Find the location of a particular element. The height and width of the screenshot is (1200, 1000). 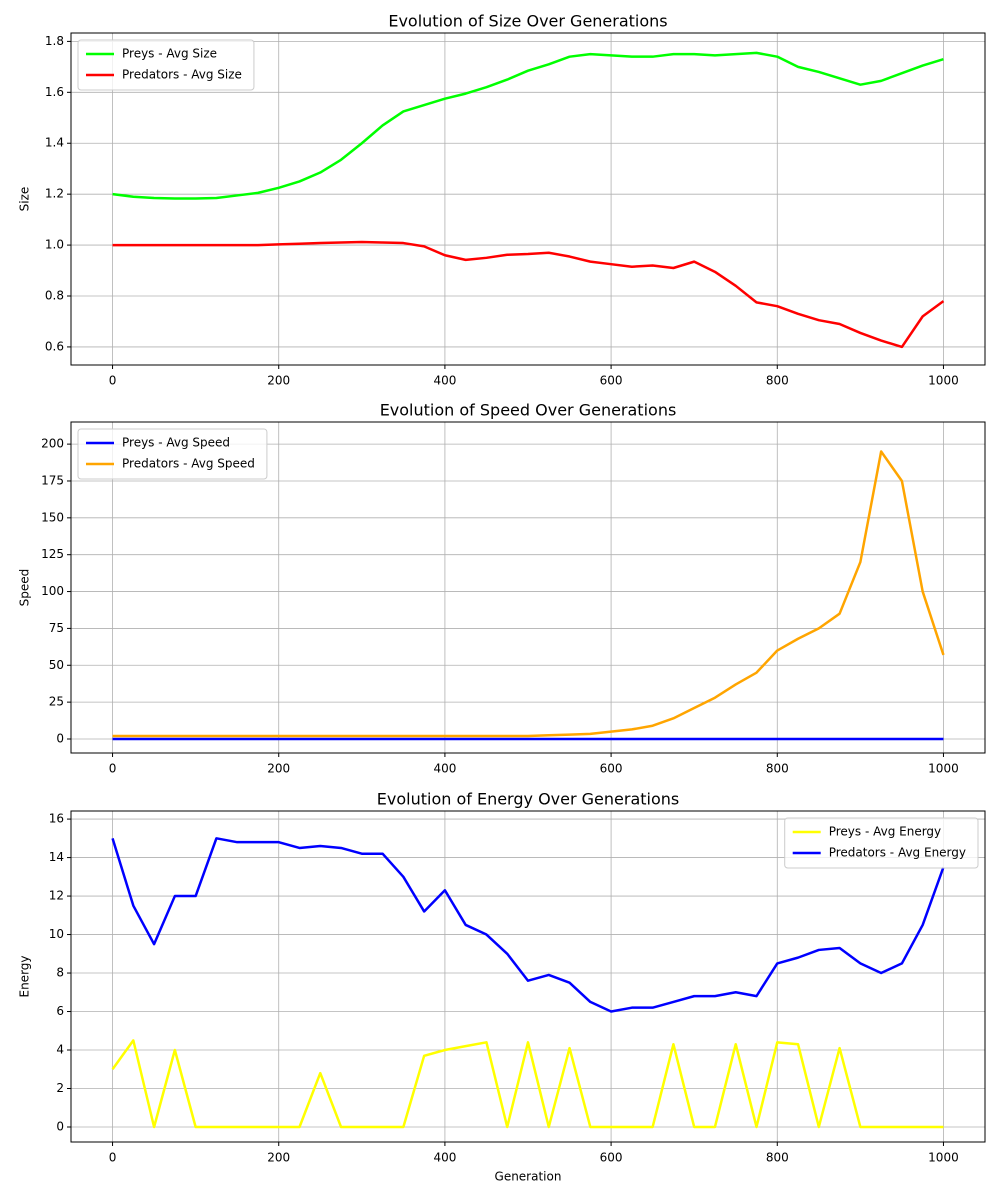

subplot-title: Evolution of Energy Over Generations is located at coordinates (528, 799).